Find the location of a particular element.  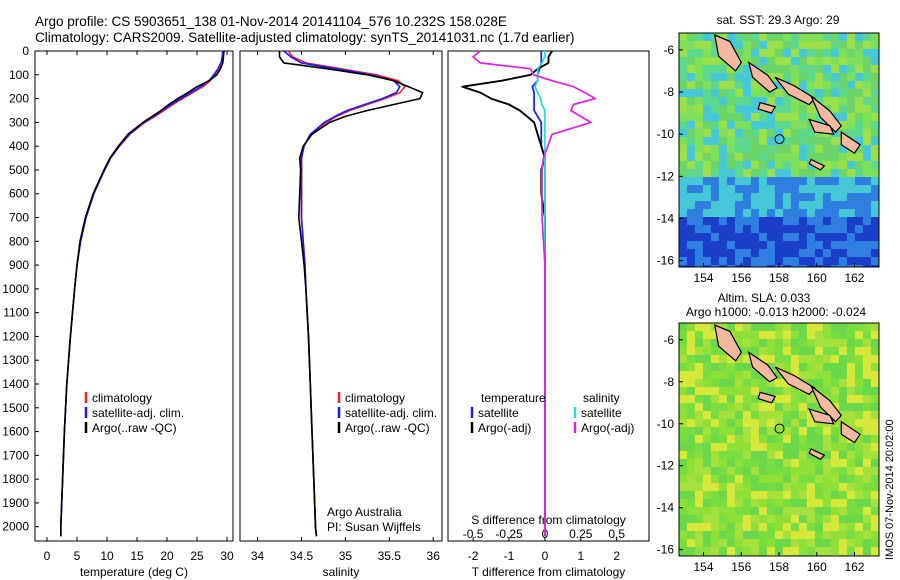

depth-tick-label: 1000 is located at coordinates (15, 289).